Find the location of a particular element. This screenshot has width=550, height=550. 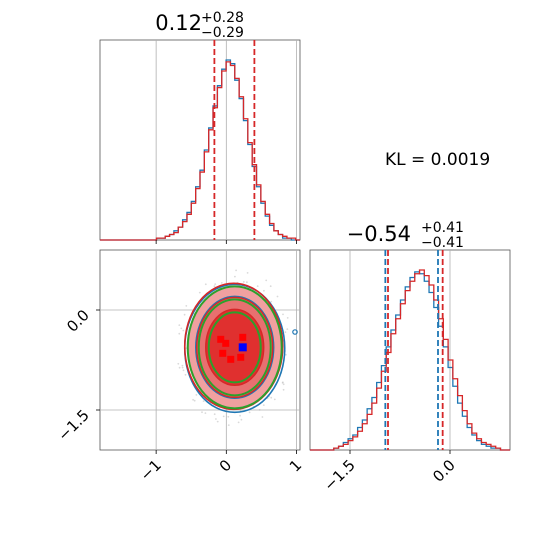

joint-contour-green-outer is located at coordinates (234, 347).